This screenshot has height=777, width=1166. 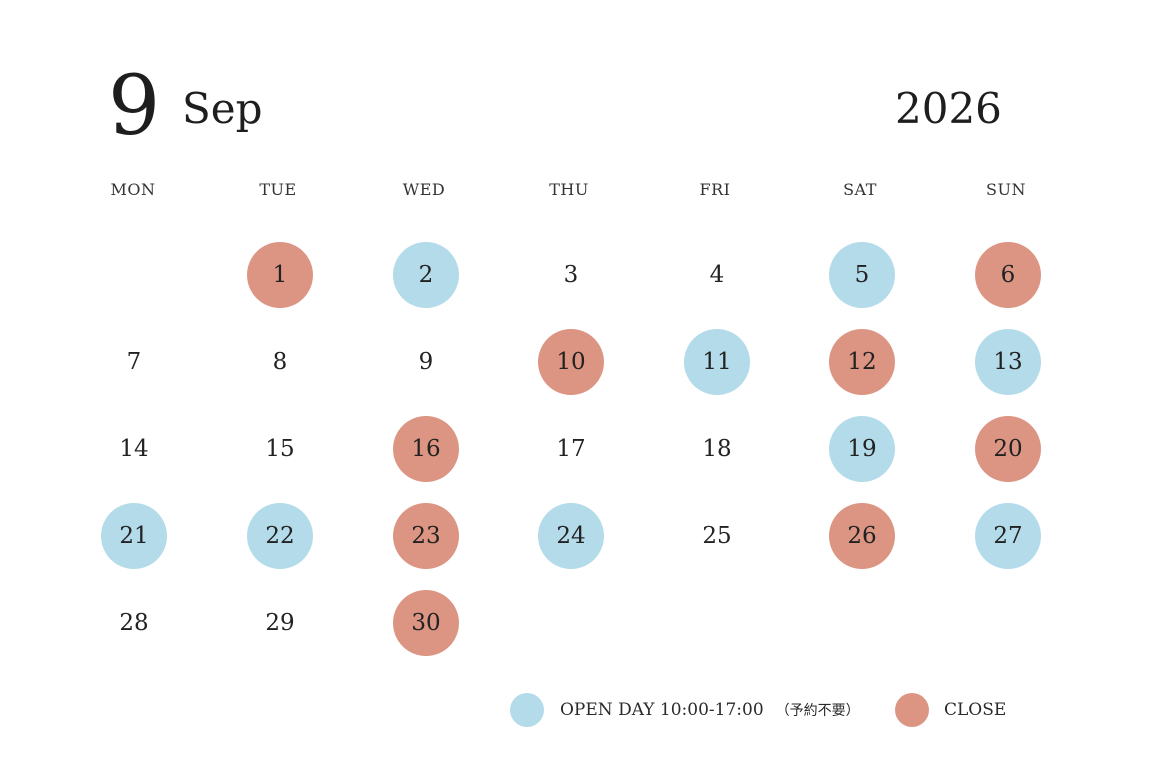 What do you see at coordinates (975, 710) in the screenshot?
I see `legend-close-label: CLOSE` at bounding box center [975, 710].